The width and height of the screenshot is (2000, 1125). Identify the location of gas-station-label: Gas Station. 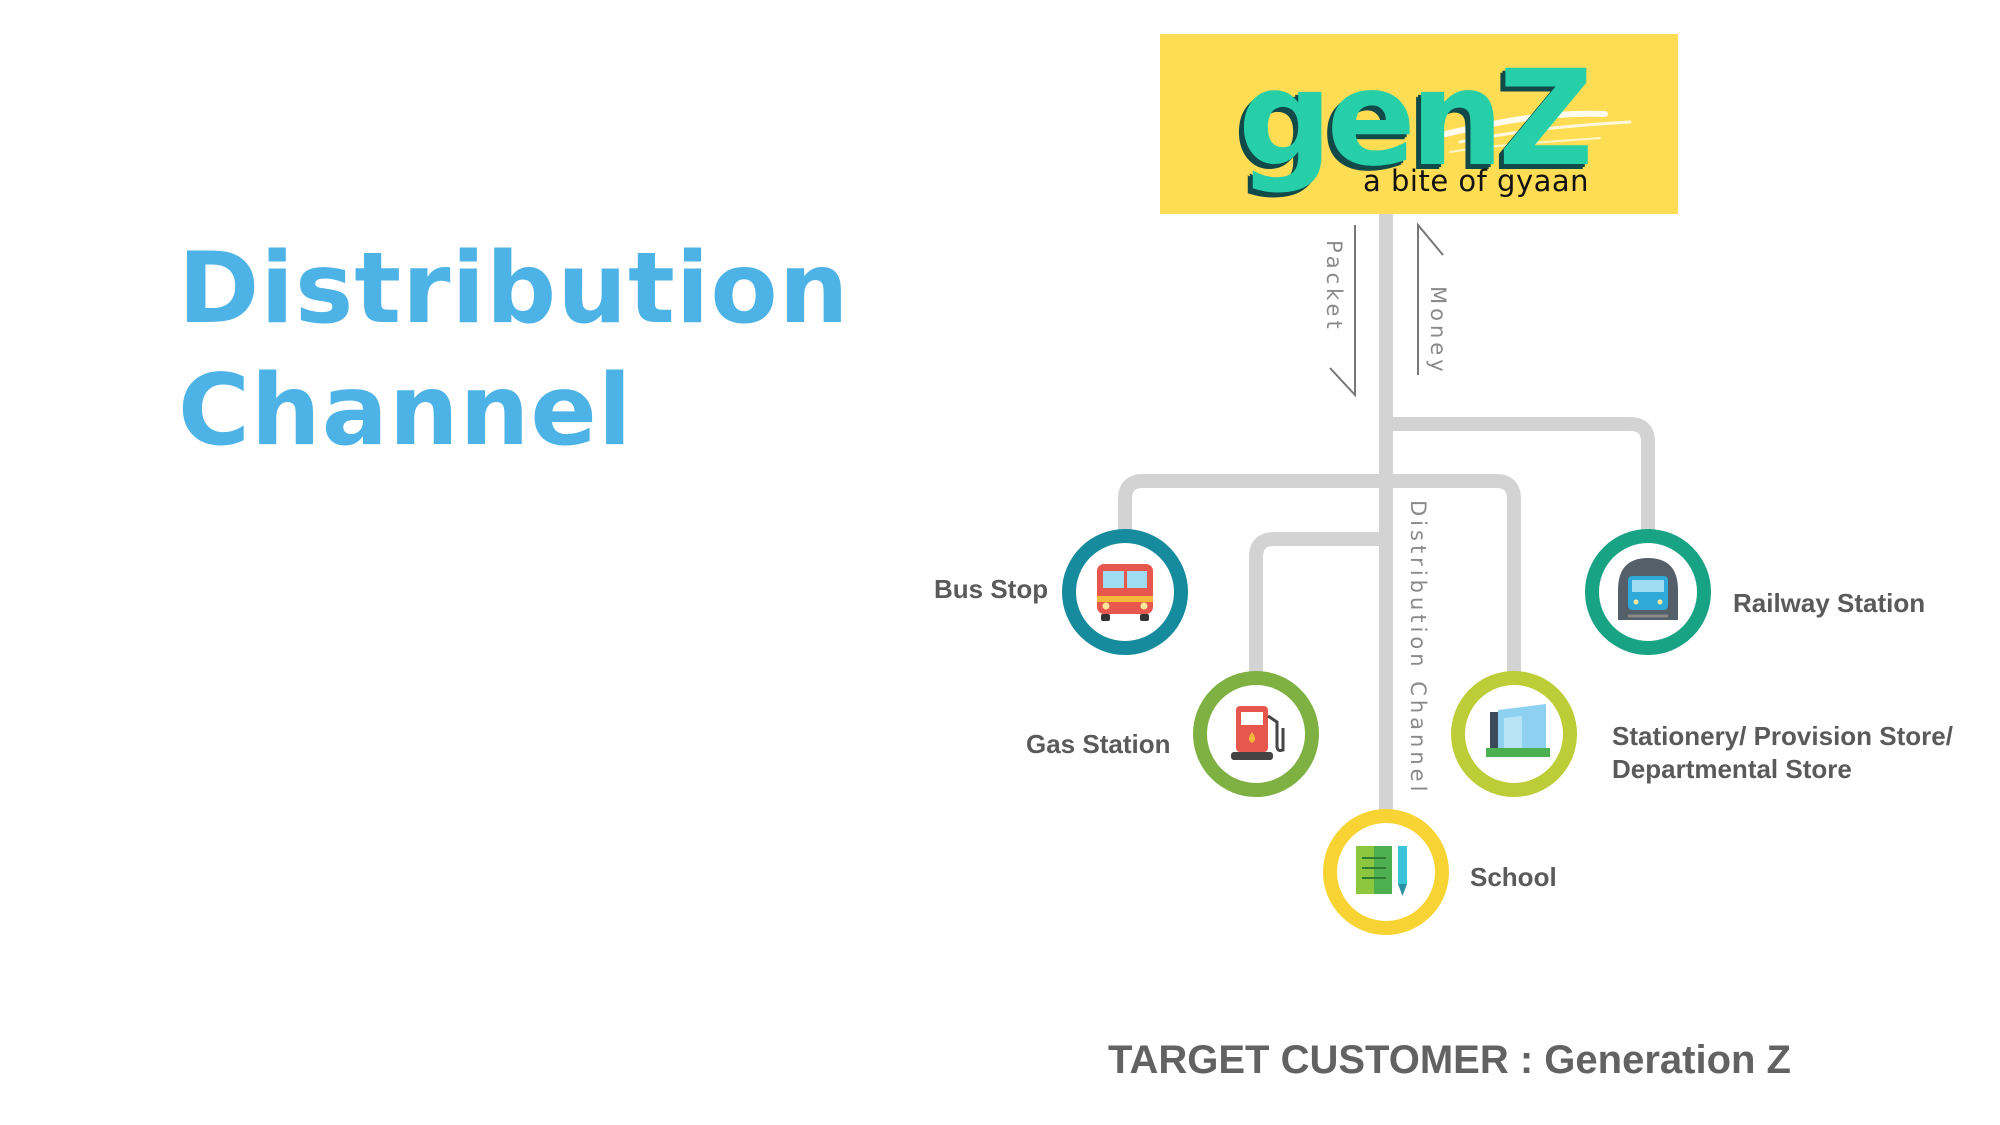
(1098, 744).